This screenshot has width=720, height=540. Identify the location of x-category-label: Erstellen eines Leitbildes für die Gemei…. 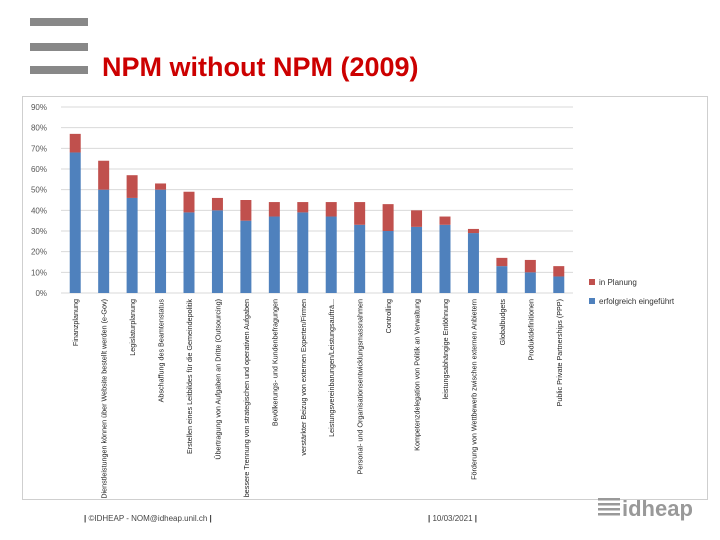
(189, 376).